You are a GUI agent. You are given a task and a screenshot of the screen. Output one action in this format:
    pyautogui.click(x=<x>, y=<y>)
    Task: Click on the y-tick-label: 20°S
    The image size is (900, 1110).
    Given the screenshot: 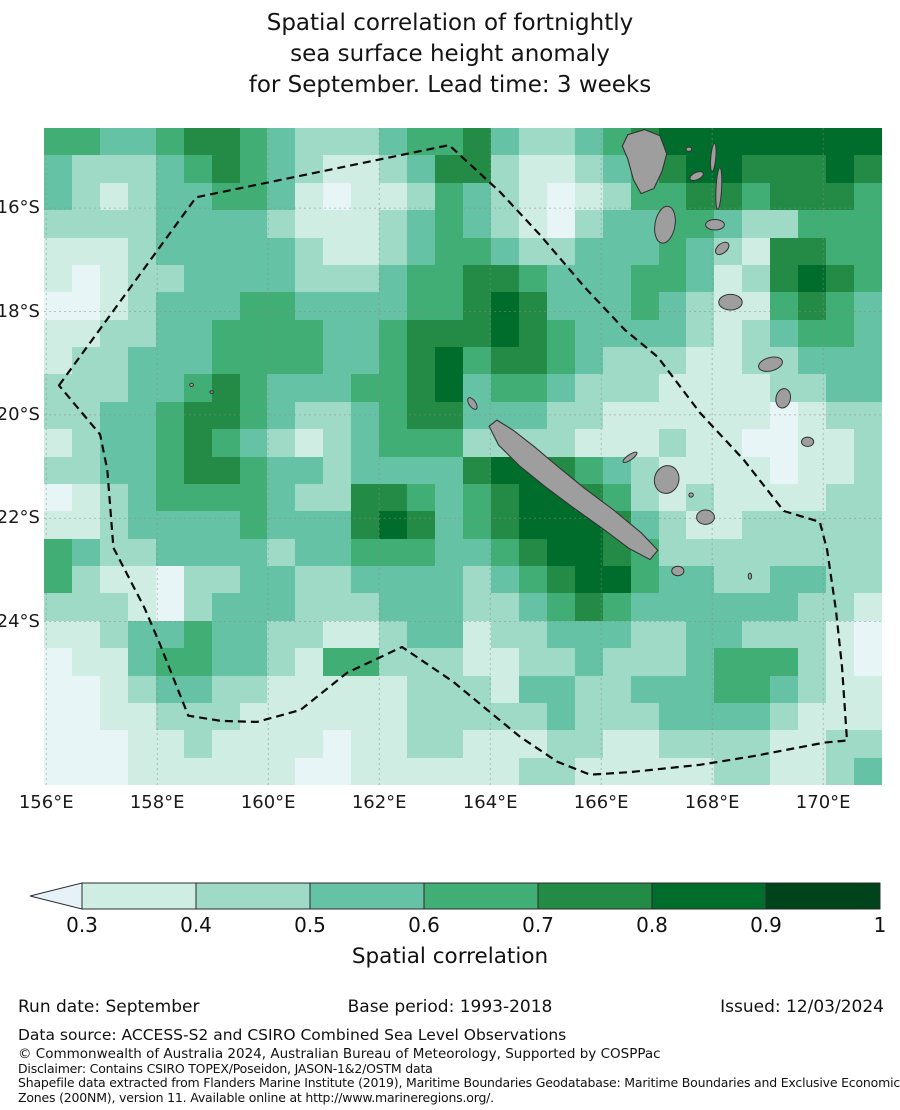 What is the action you would take?
    pyautogui.click(x=20, y=414)
    